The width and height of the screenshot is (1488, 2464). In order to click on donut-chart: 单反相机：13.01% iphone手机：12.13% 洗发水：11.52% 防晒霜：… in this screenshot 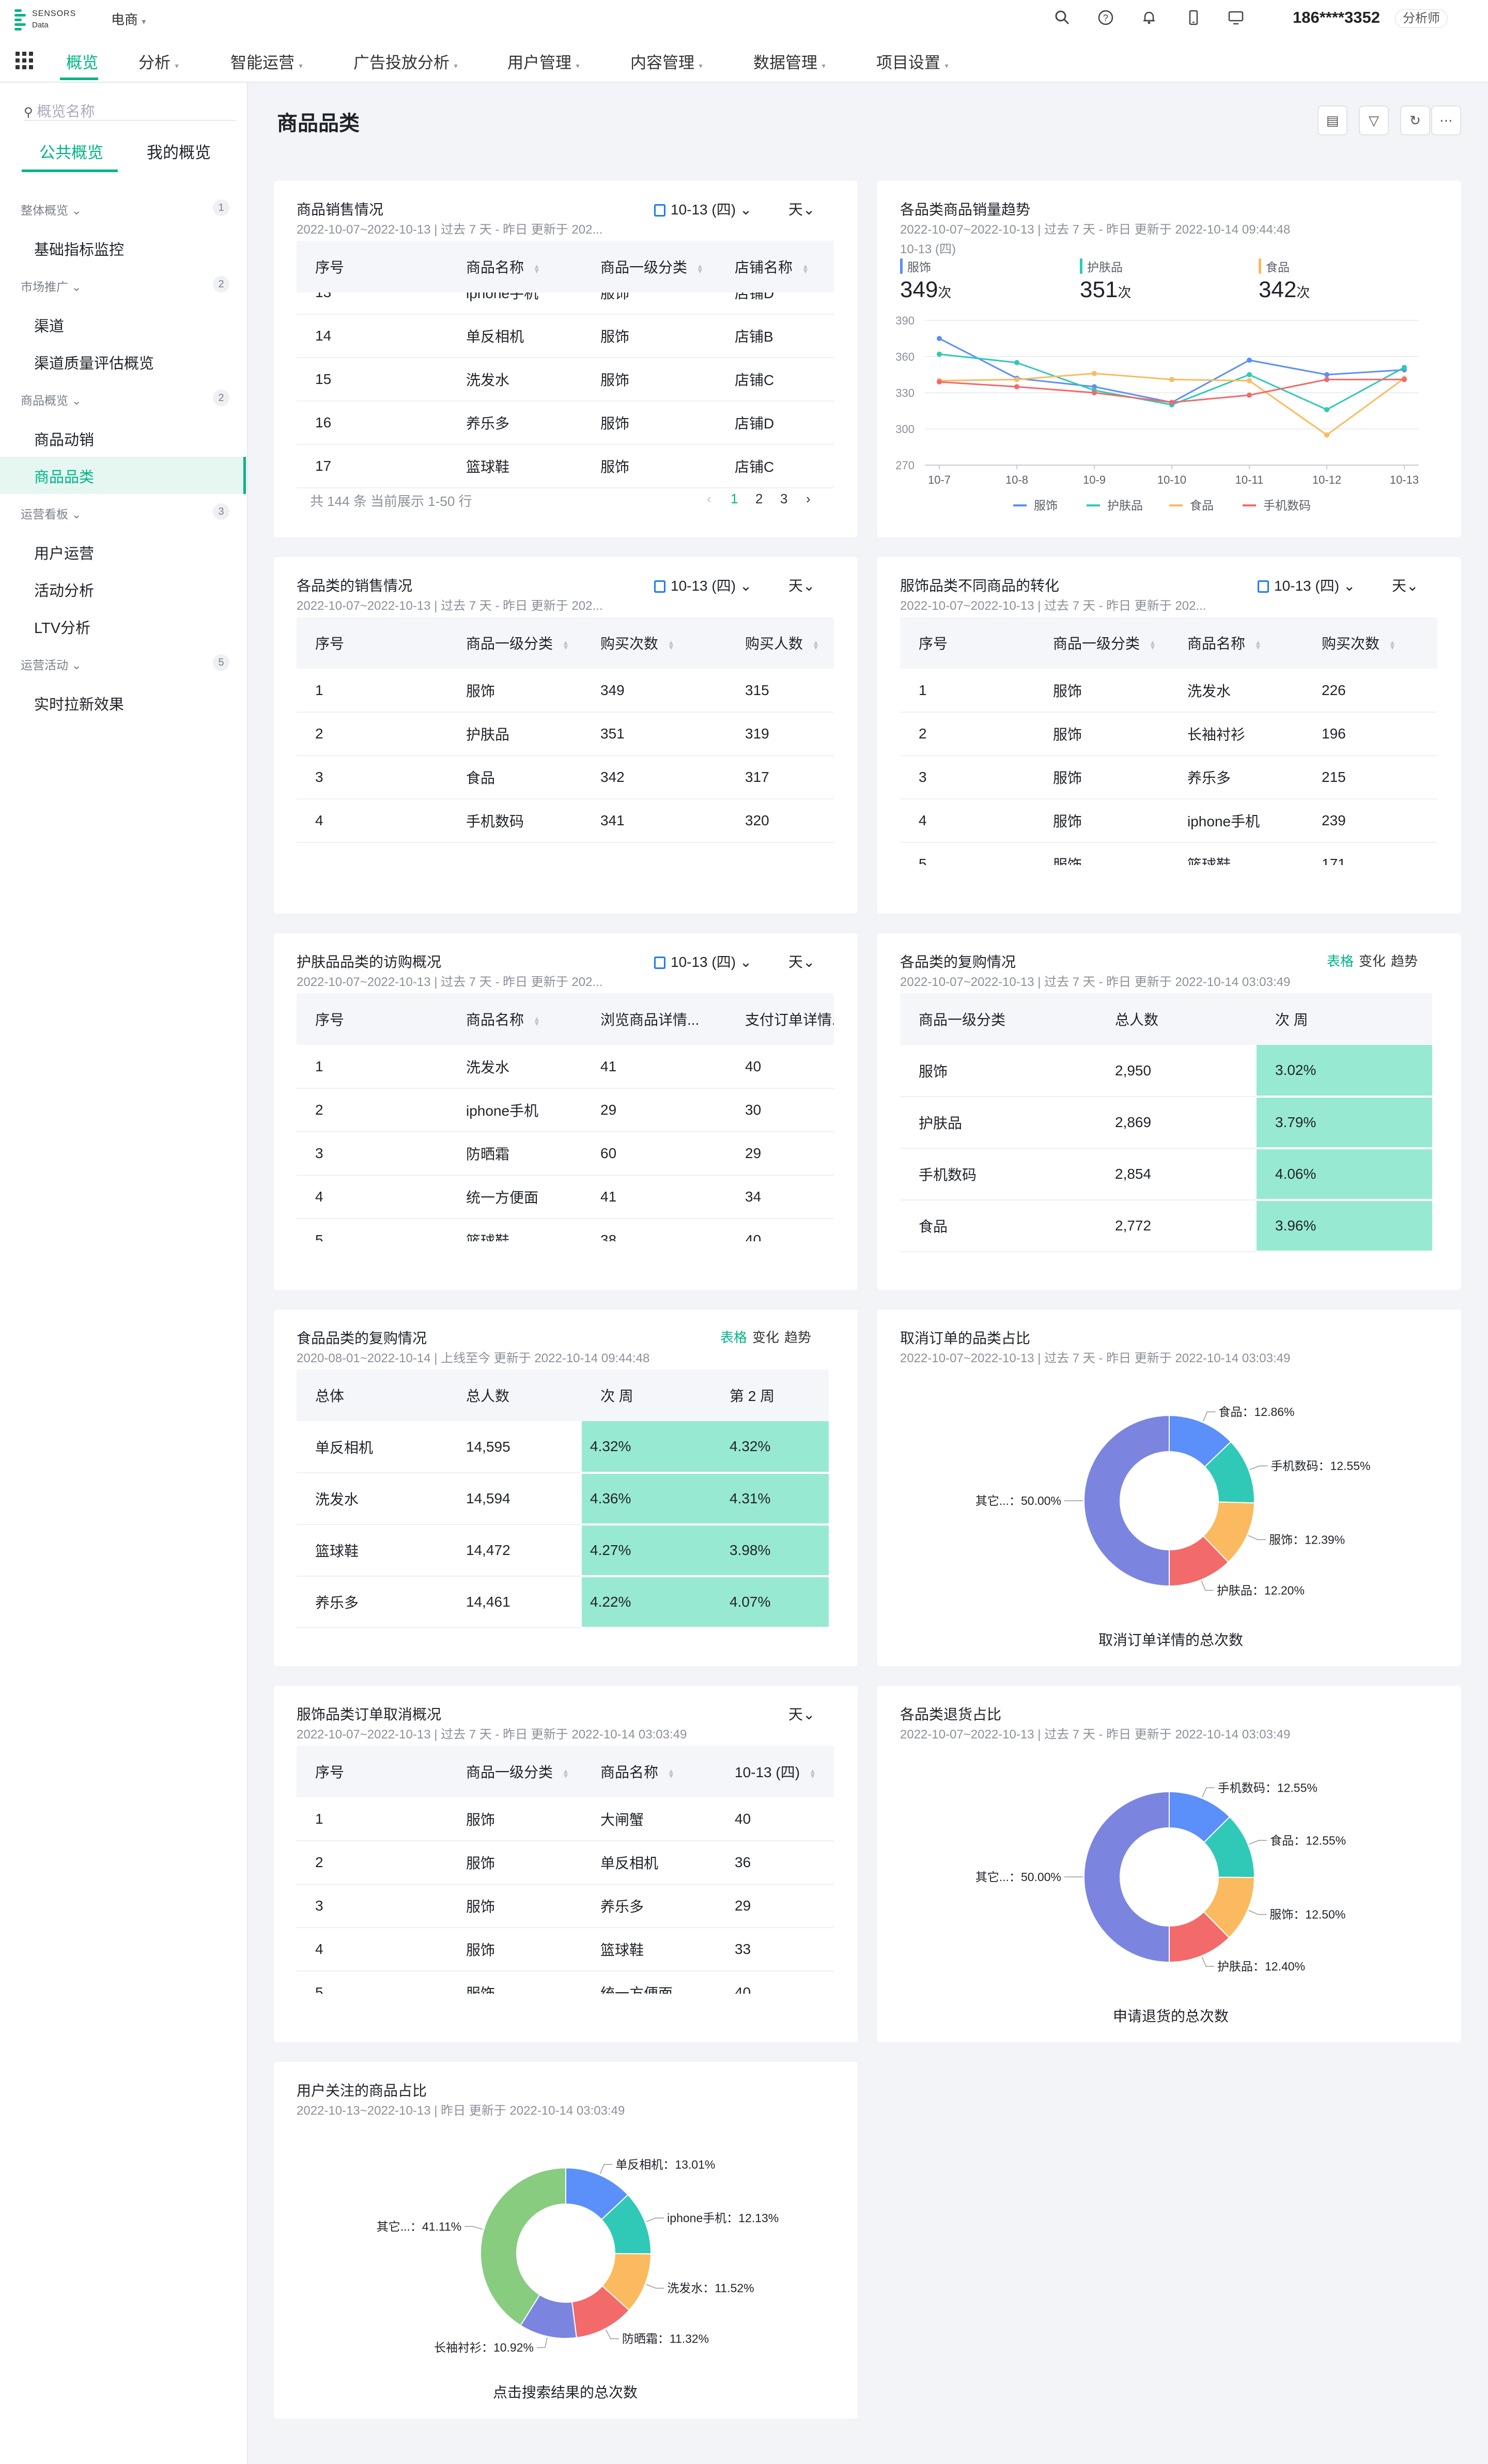, I will do `click(566, 2248)`.